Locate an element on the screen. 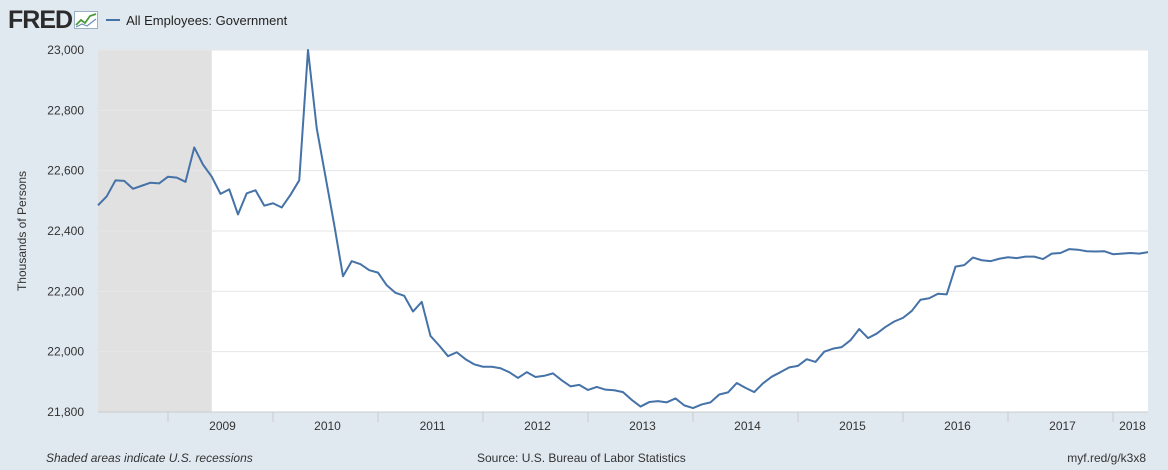 The image size is (1168, 470). legend: All Employees: Government is located at coordinates (196, 20).